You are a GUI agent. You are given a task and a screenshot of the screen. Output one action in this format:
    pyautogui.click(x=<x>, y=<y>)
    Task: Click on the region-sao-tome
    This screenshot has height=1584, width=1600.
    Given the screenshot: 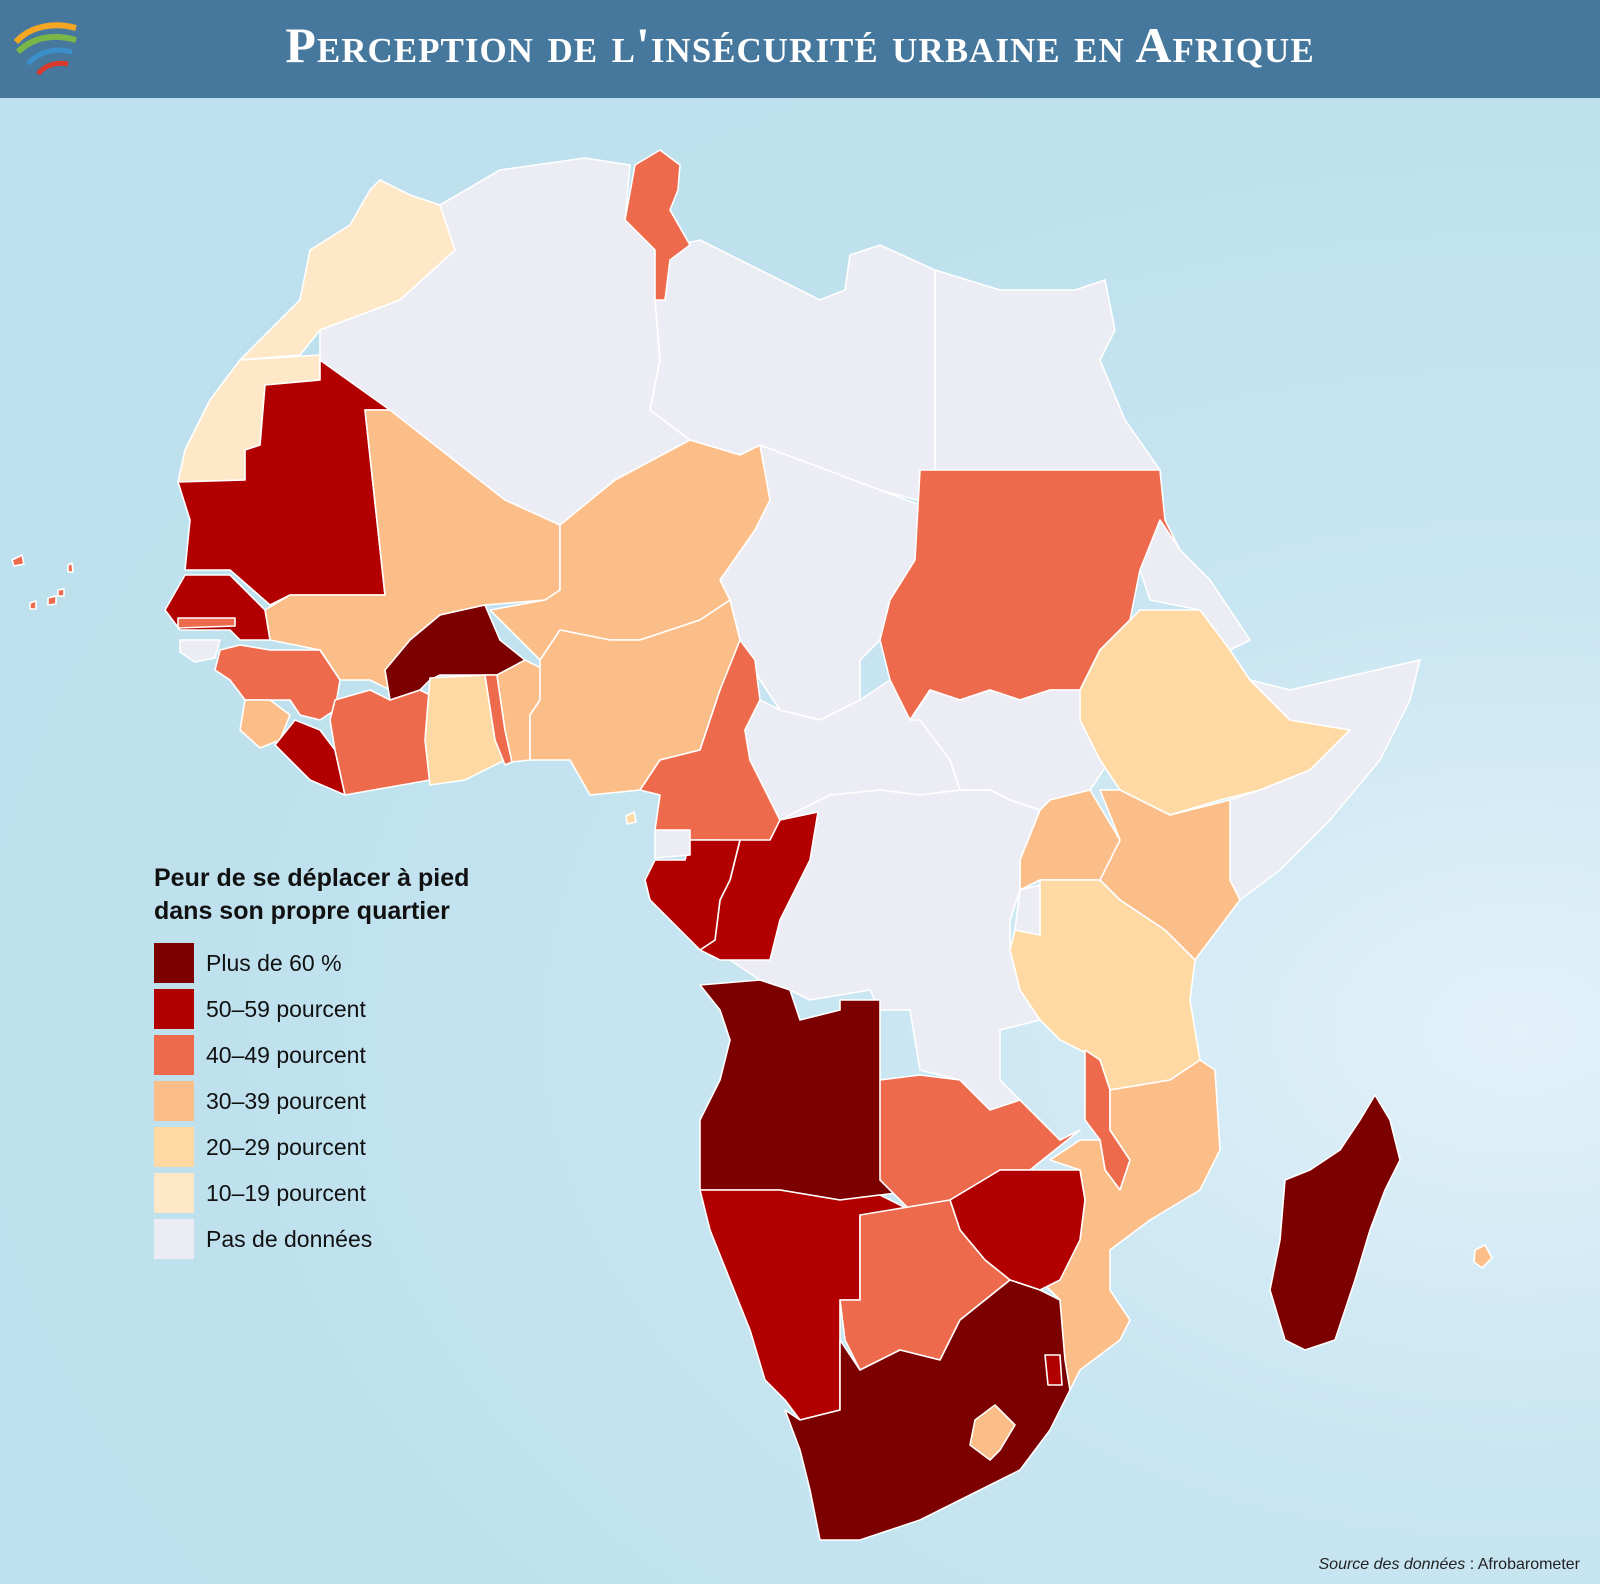 What is the action you would take?
    pyautogui.click(x=631, y=818)
    